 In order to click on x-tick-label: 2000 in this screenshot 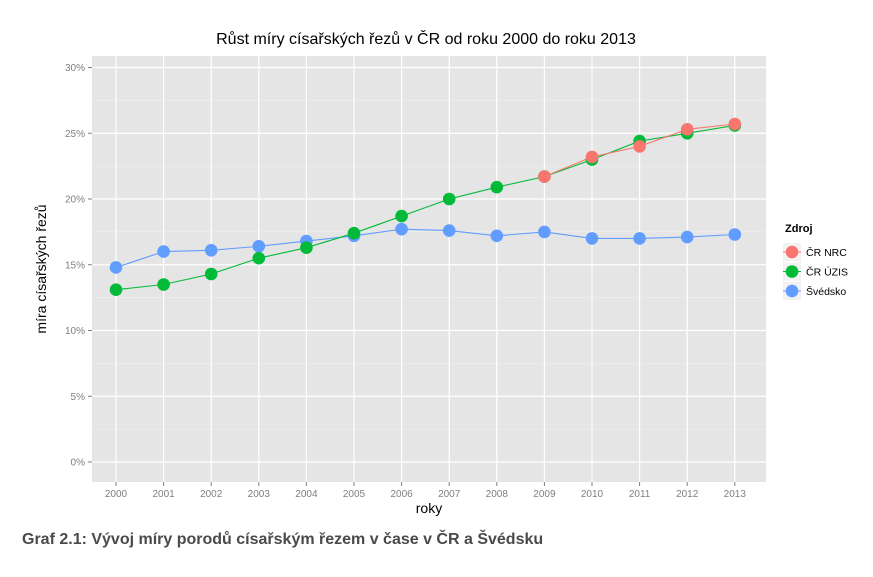, I will do `click(116, 494)`.